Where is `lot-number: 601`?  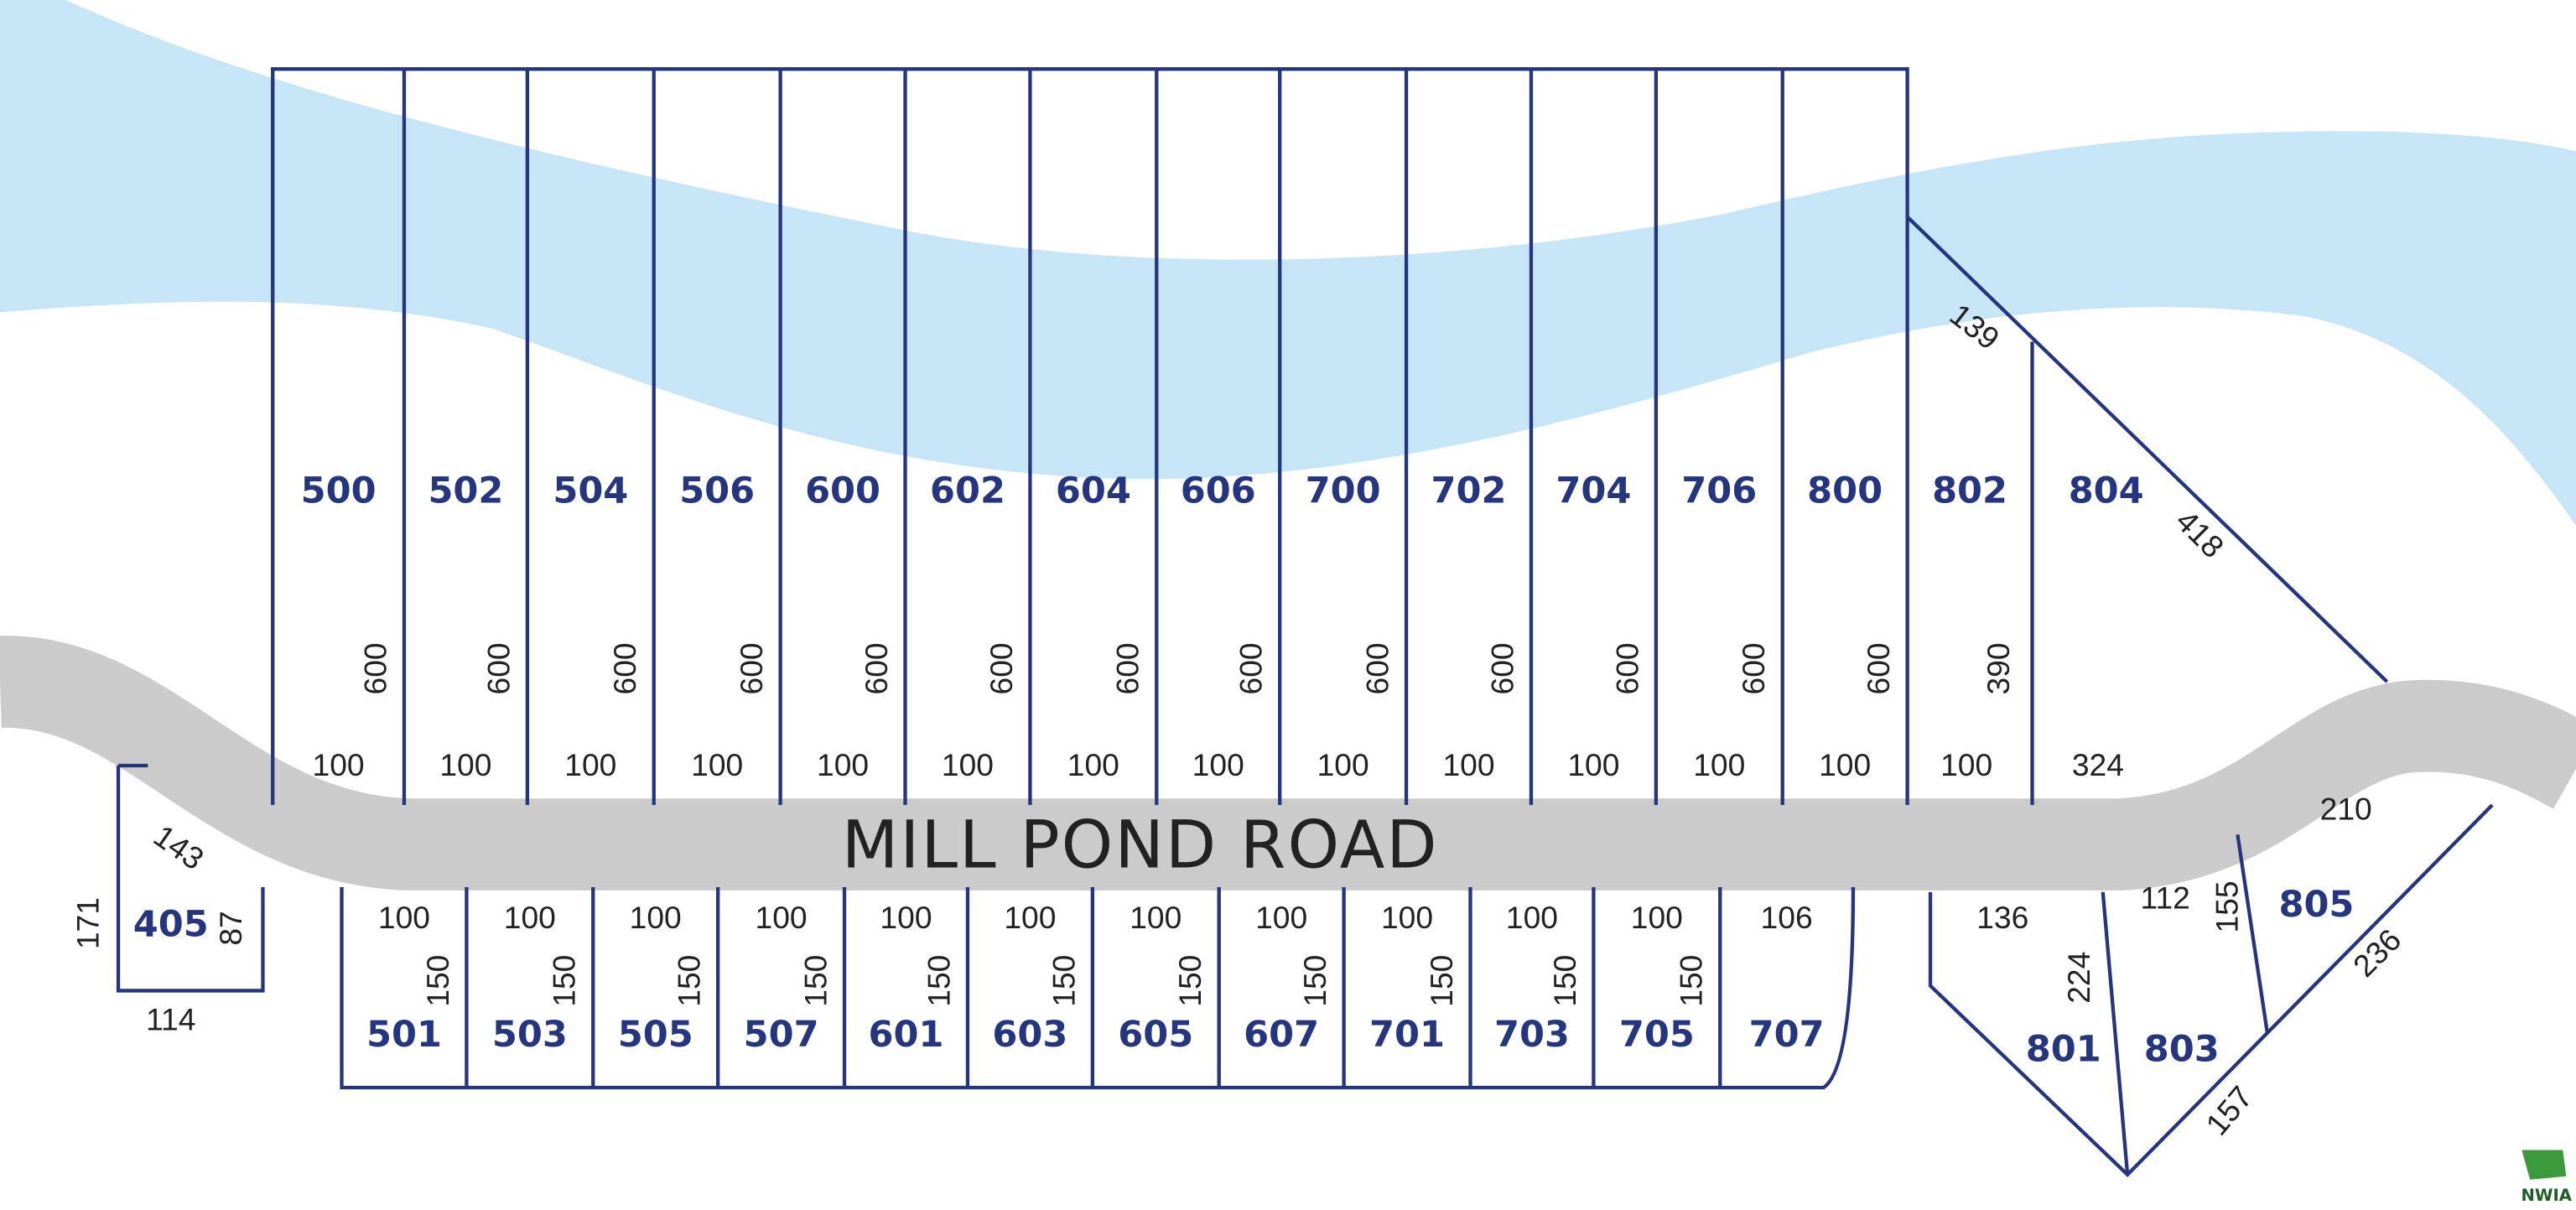
lot-number: 601 is located at coordinates (906, 1035).